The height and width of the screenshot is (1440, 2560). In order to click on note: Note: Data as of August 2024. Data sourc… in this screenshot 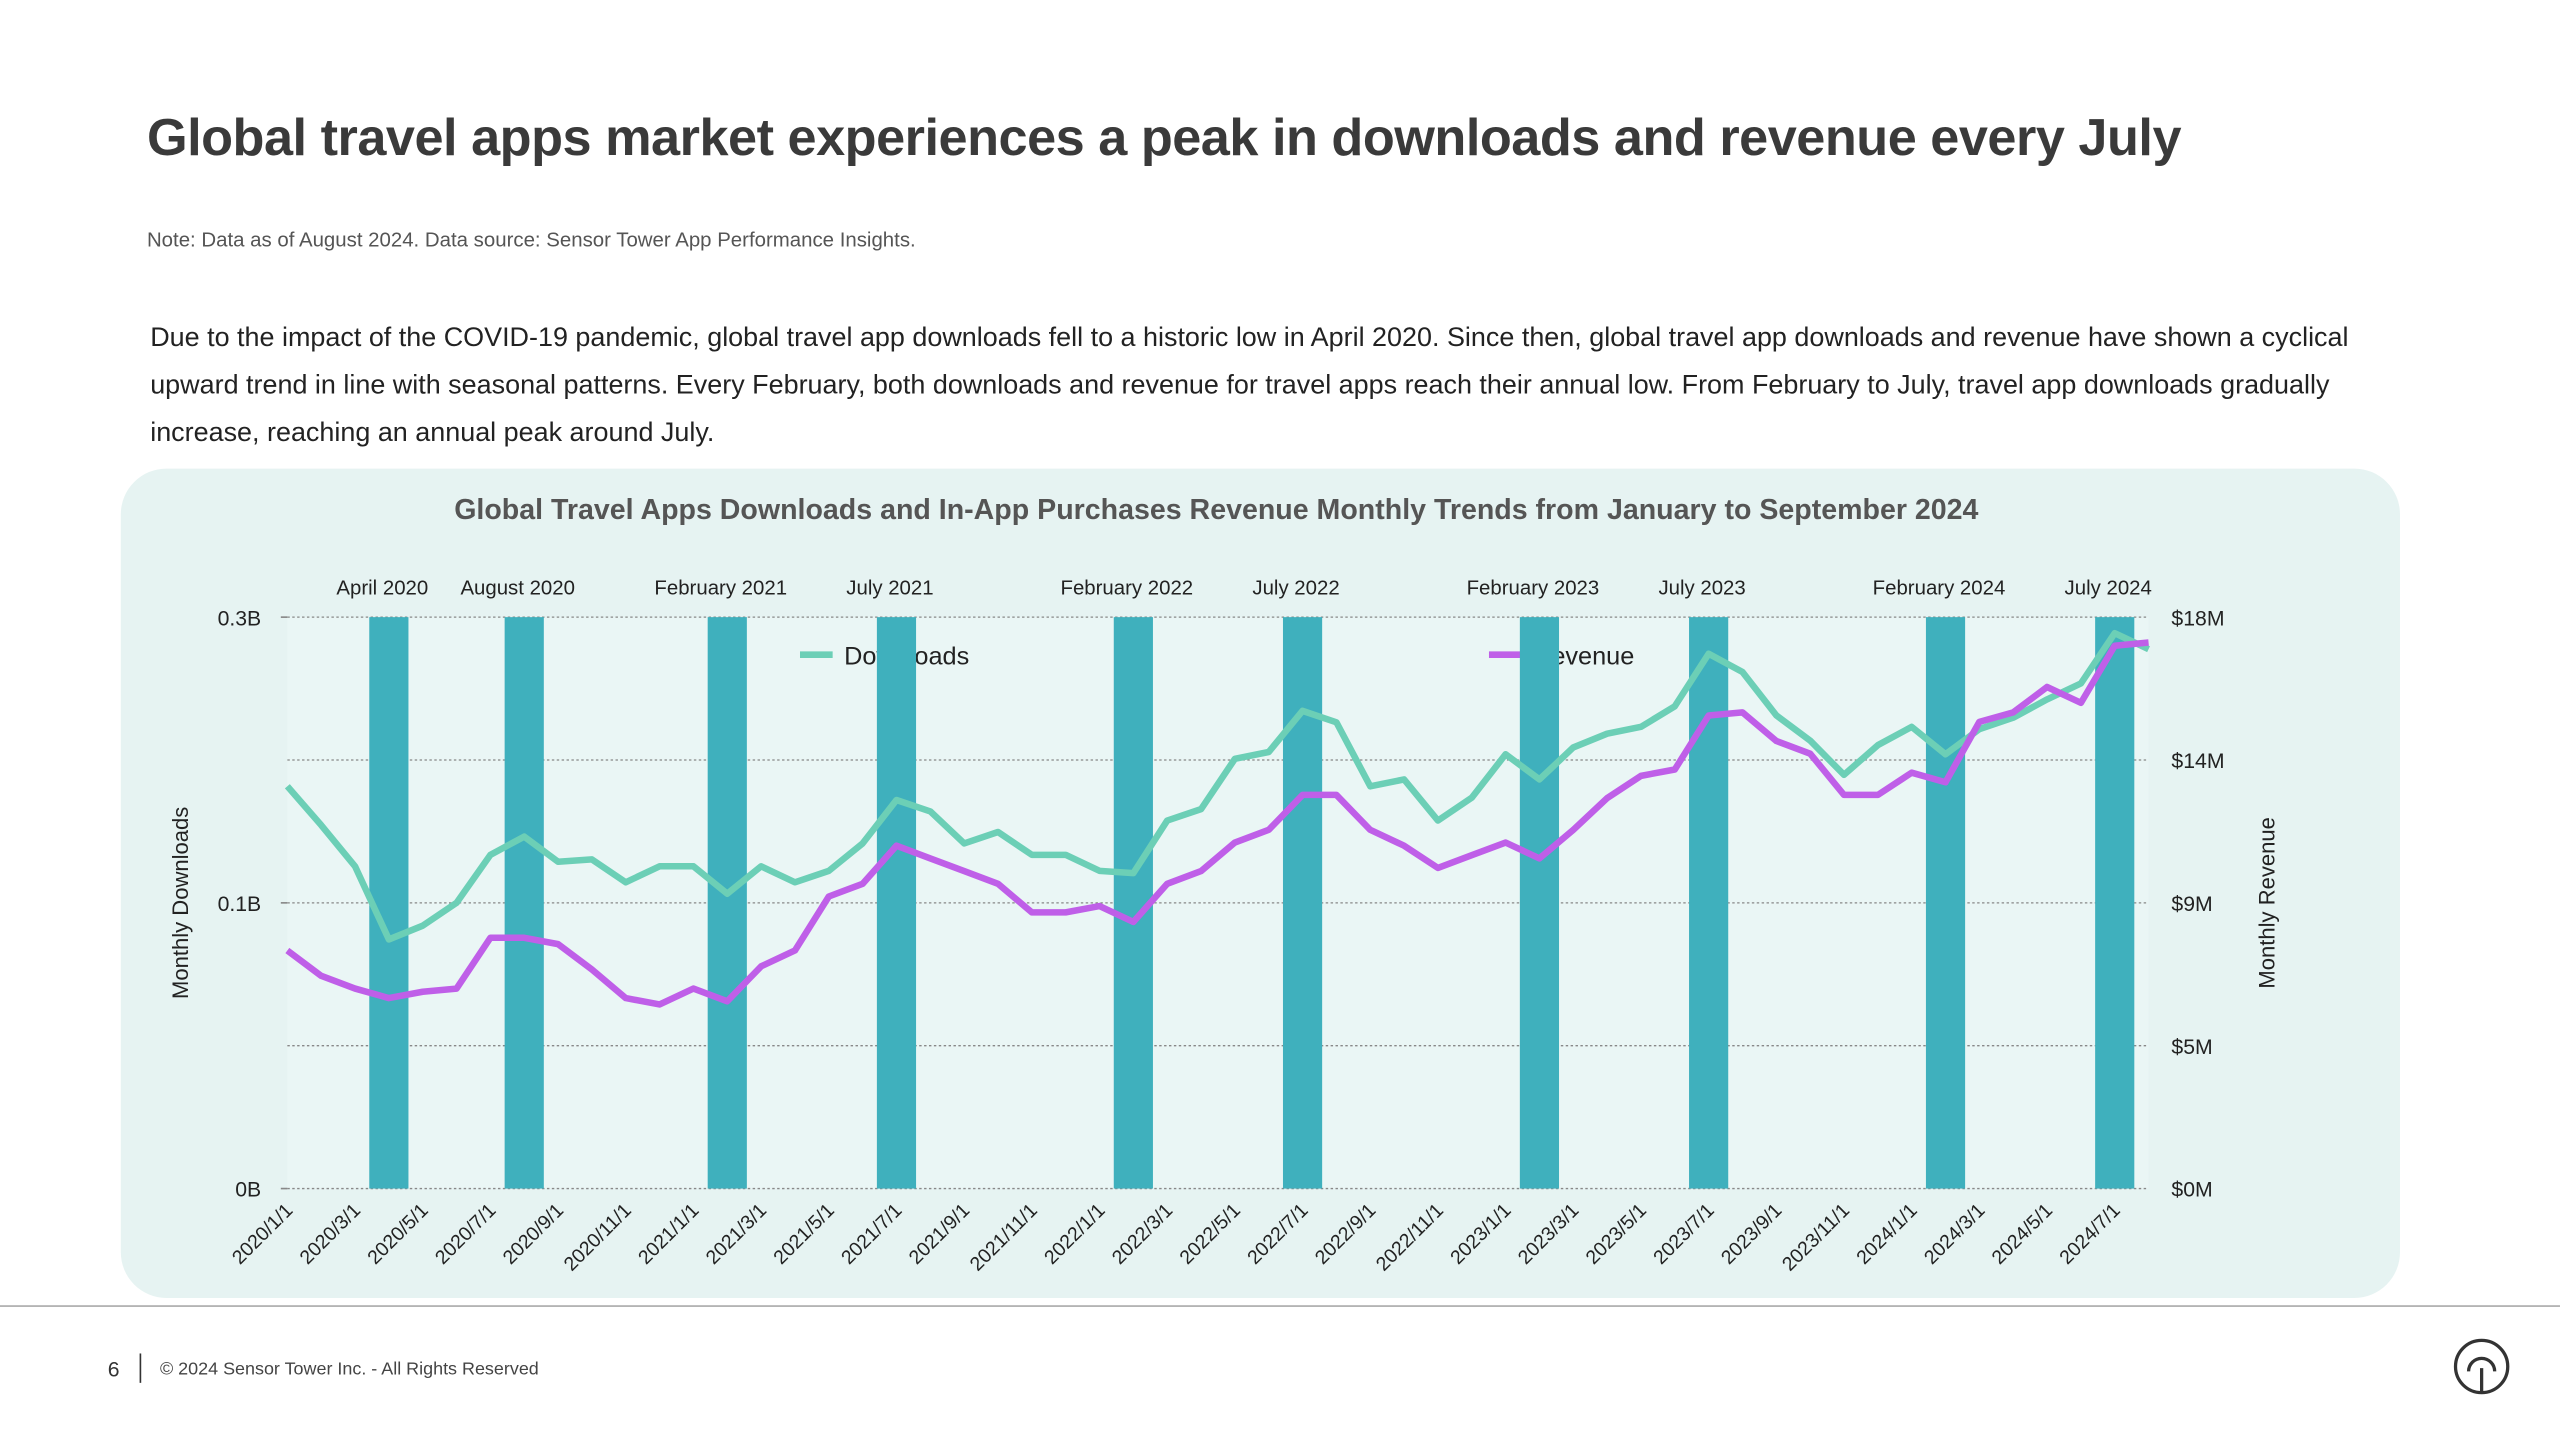, I will do `click(531, 240)`.